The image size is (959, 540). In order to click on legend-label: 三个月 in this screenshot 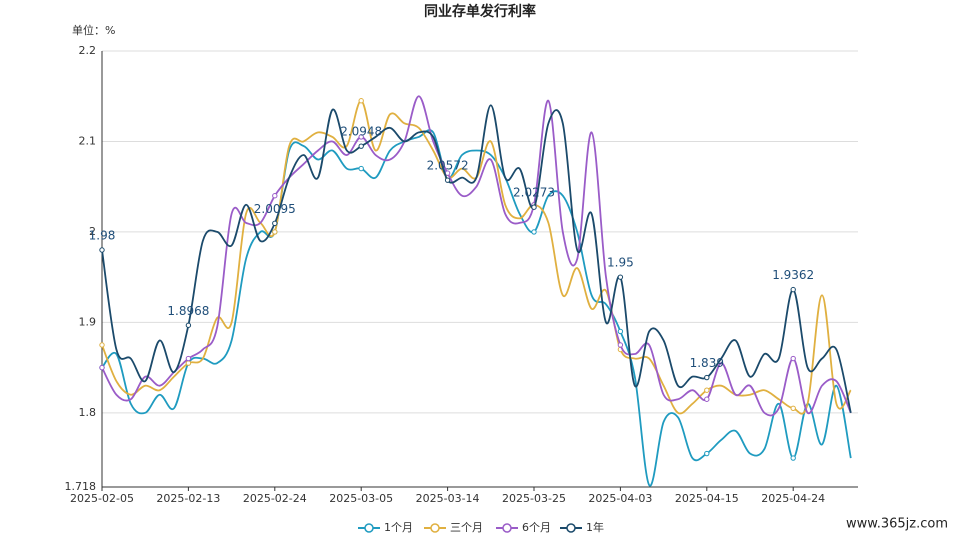, I will do `click(466, 527)`.